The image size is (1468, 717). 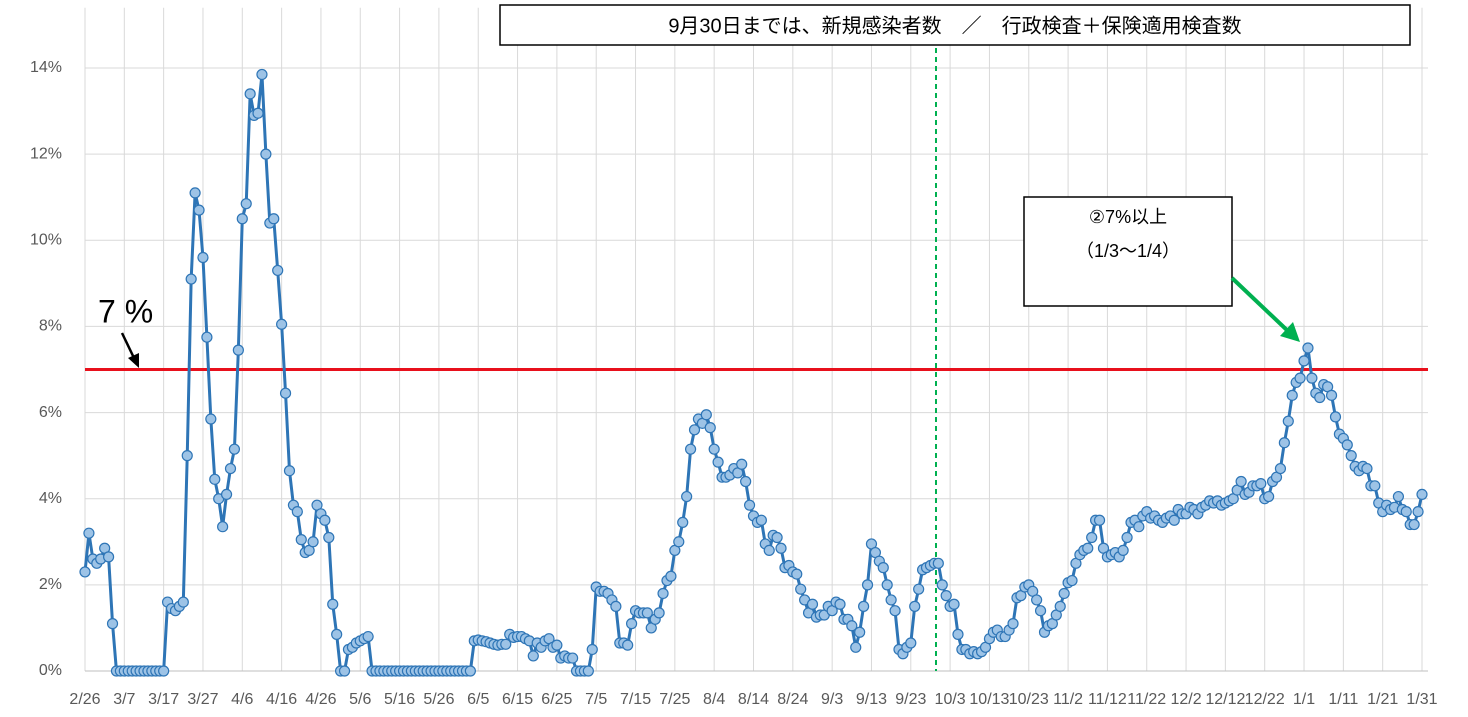 I want to click on x-tick-label: 9/3, so click(x=832, y=699).